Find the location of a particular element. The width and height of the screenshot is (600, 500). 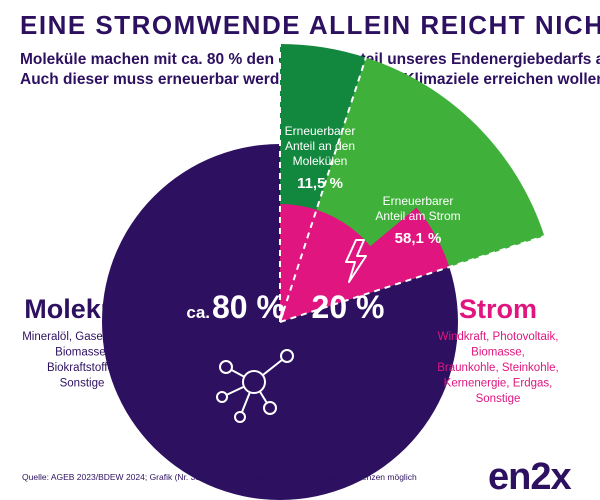

page-title: EINE STROMWENDE ALLEIN REICHT NICHT is located at coordinates (310, 25).